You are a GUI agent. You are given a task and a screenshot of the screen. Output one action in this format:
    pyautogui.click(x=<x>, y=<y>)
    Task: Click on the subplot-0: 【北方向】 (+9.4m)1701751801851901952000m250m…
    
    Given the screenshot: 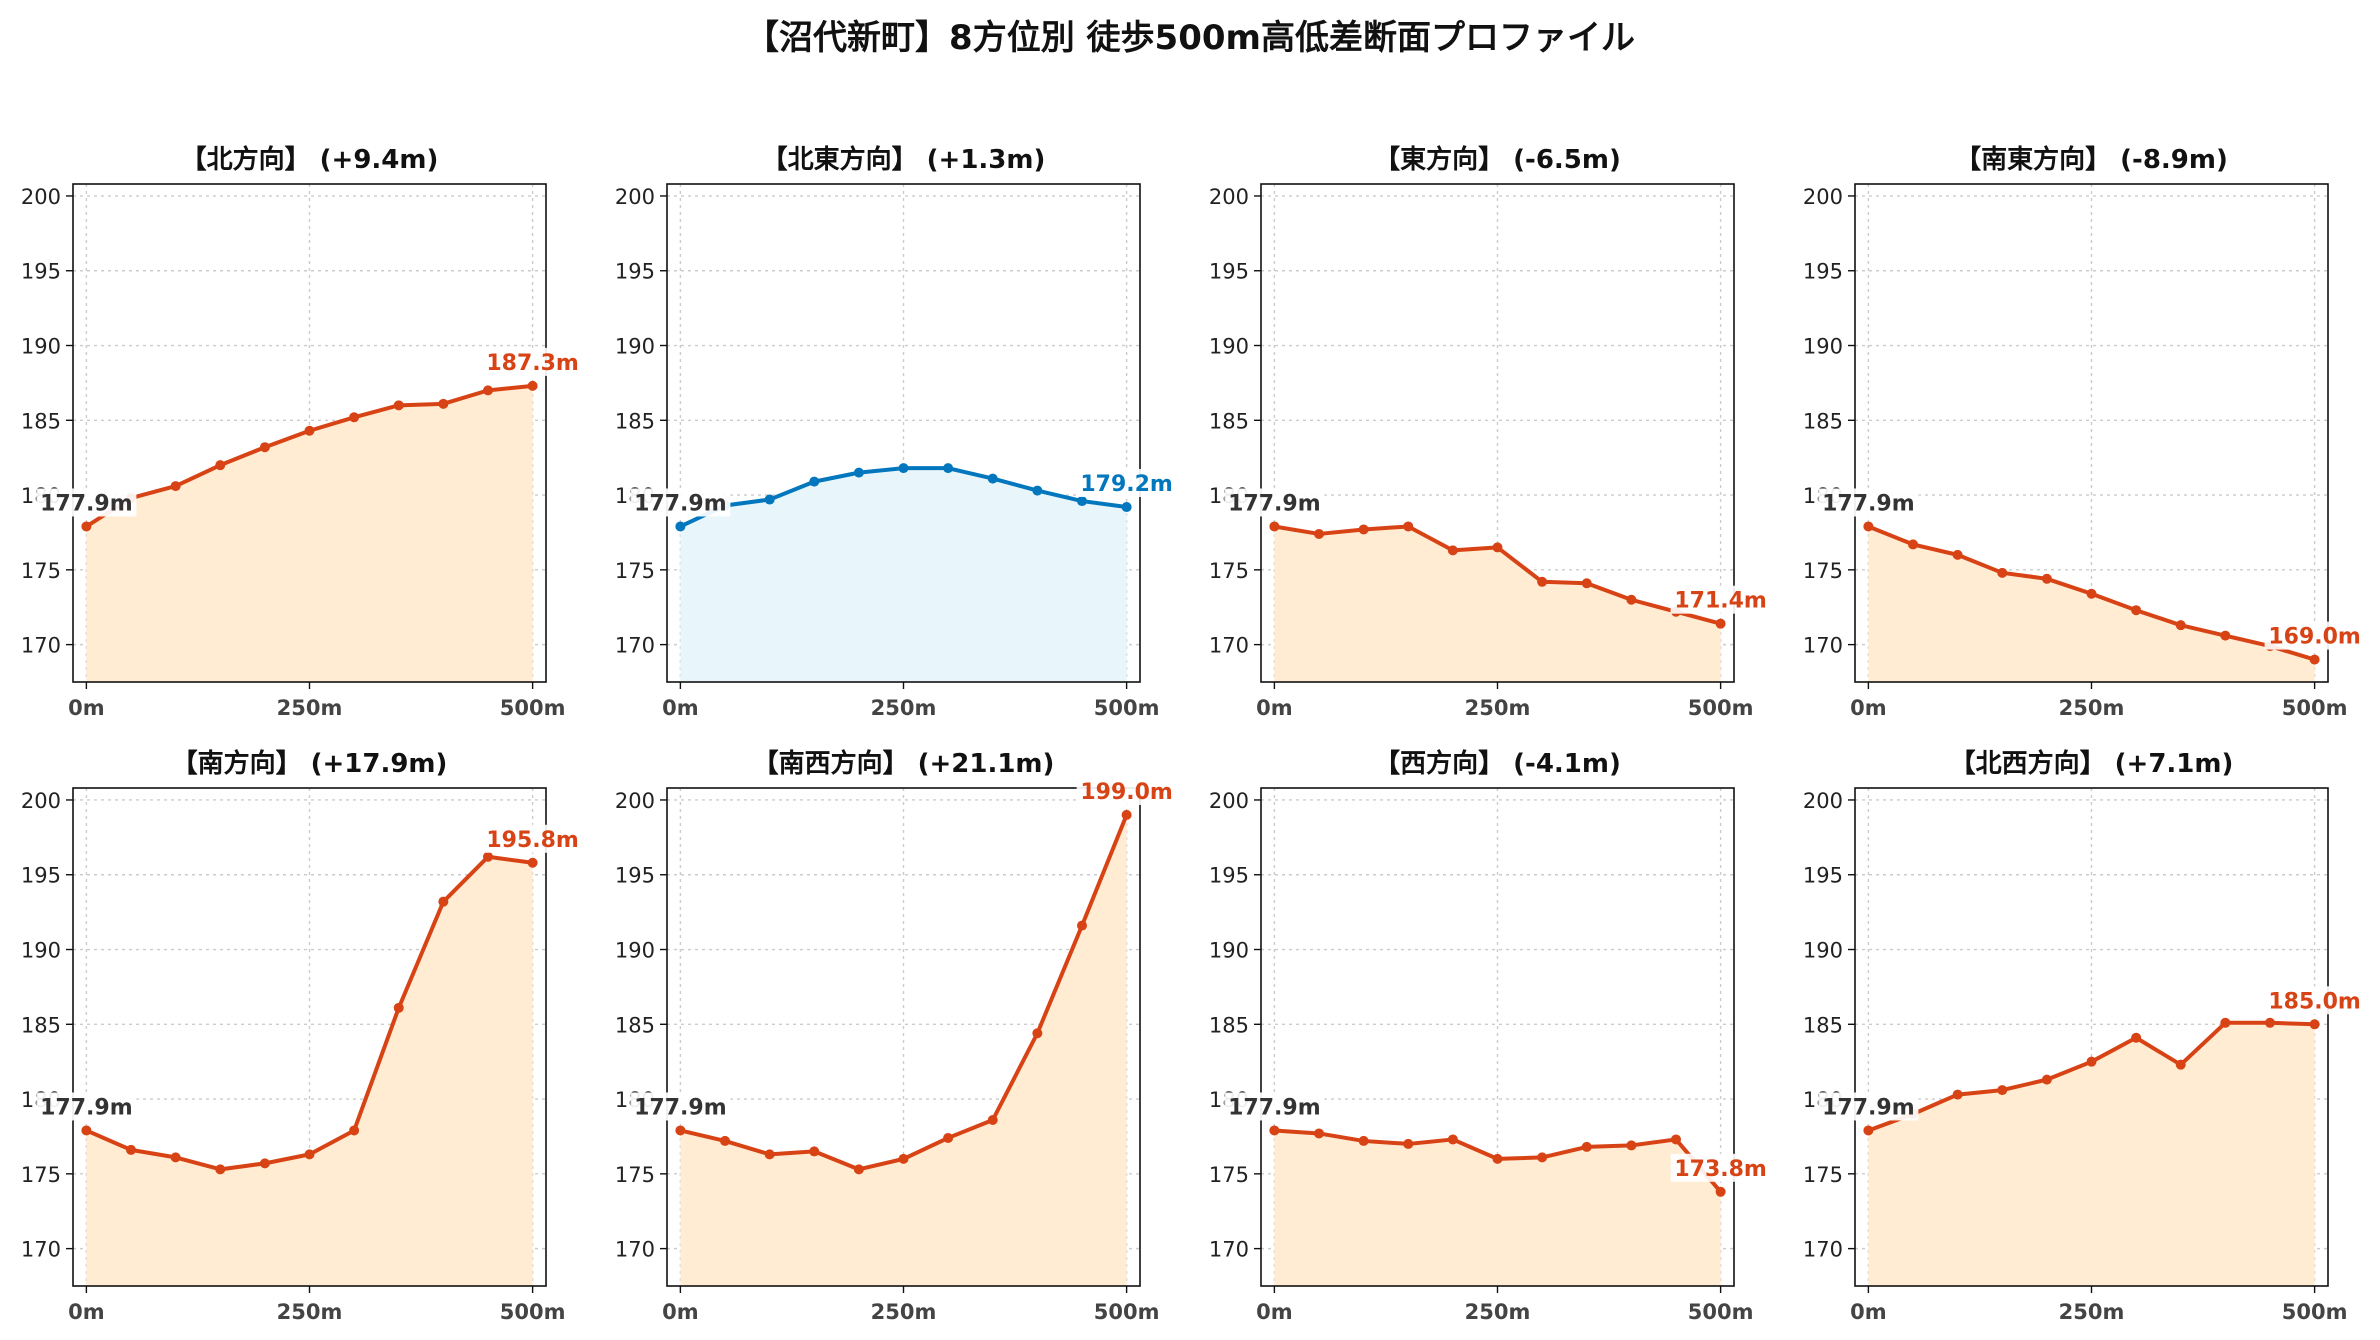 What is the action you would take?
    pyautogui.click(x=302, y=432)
    